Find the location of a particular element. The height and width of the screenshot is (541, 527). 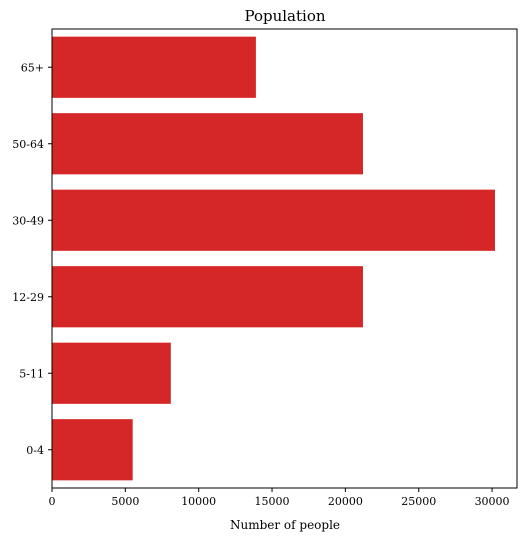

x-tick-label: 30000 is located at coordinates (492, 501).